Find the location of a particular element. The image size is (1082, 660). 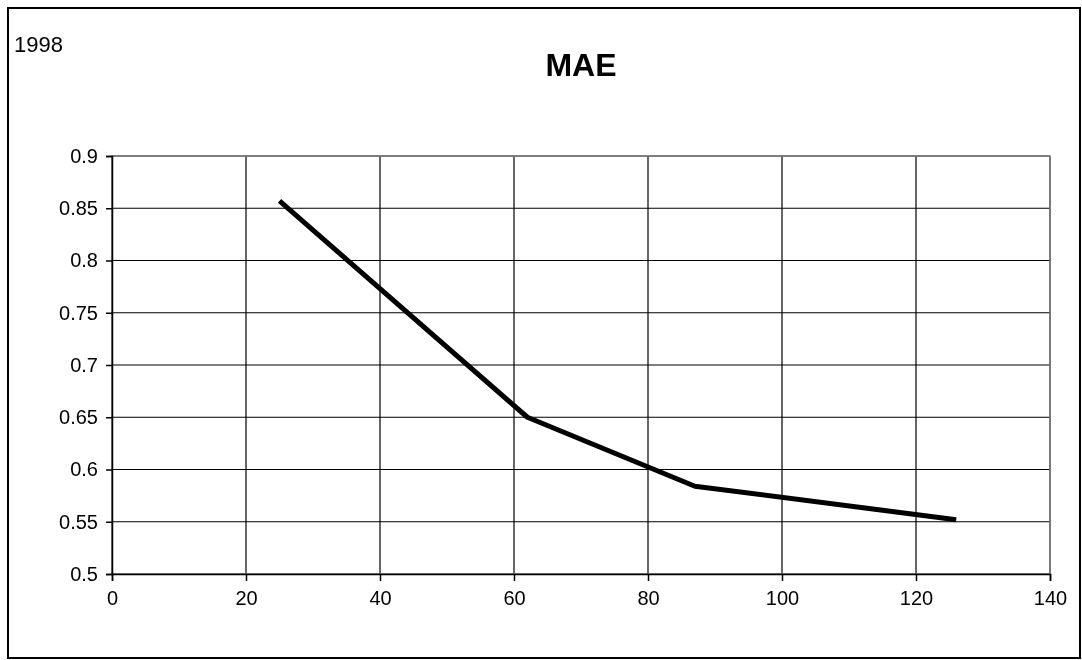

x-tick-label: 100 is located at coordinates (782, 598).